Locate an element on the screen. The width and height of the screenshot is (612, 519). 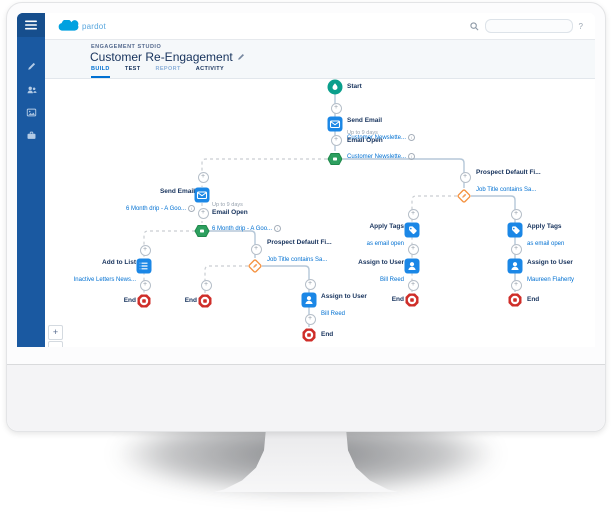
tab-build: BUILD is located at coordinates (100, 72).